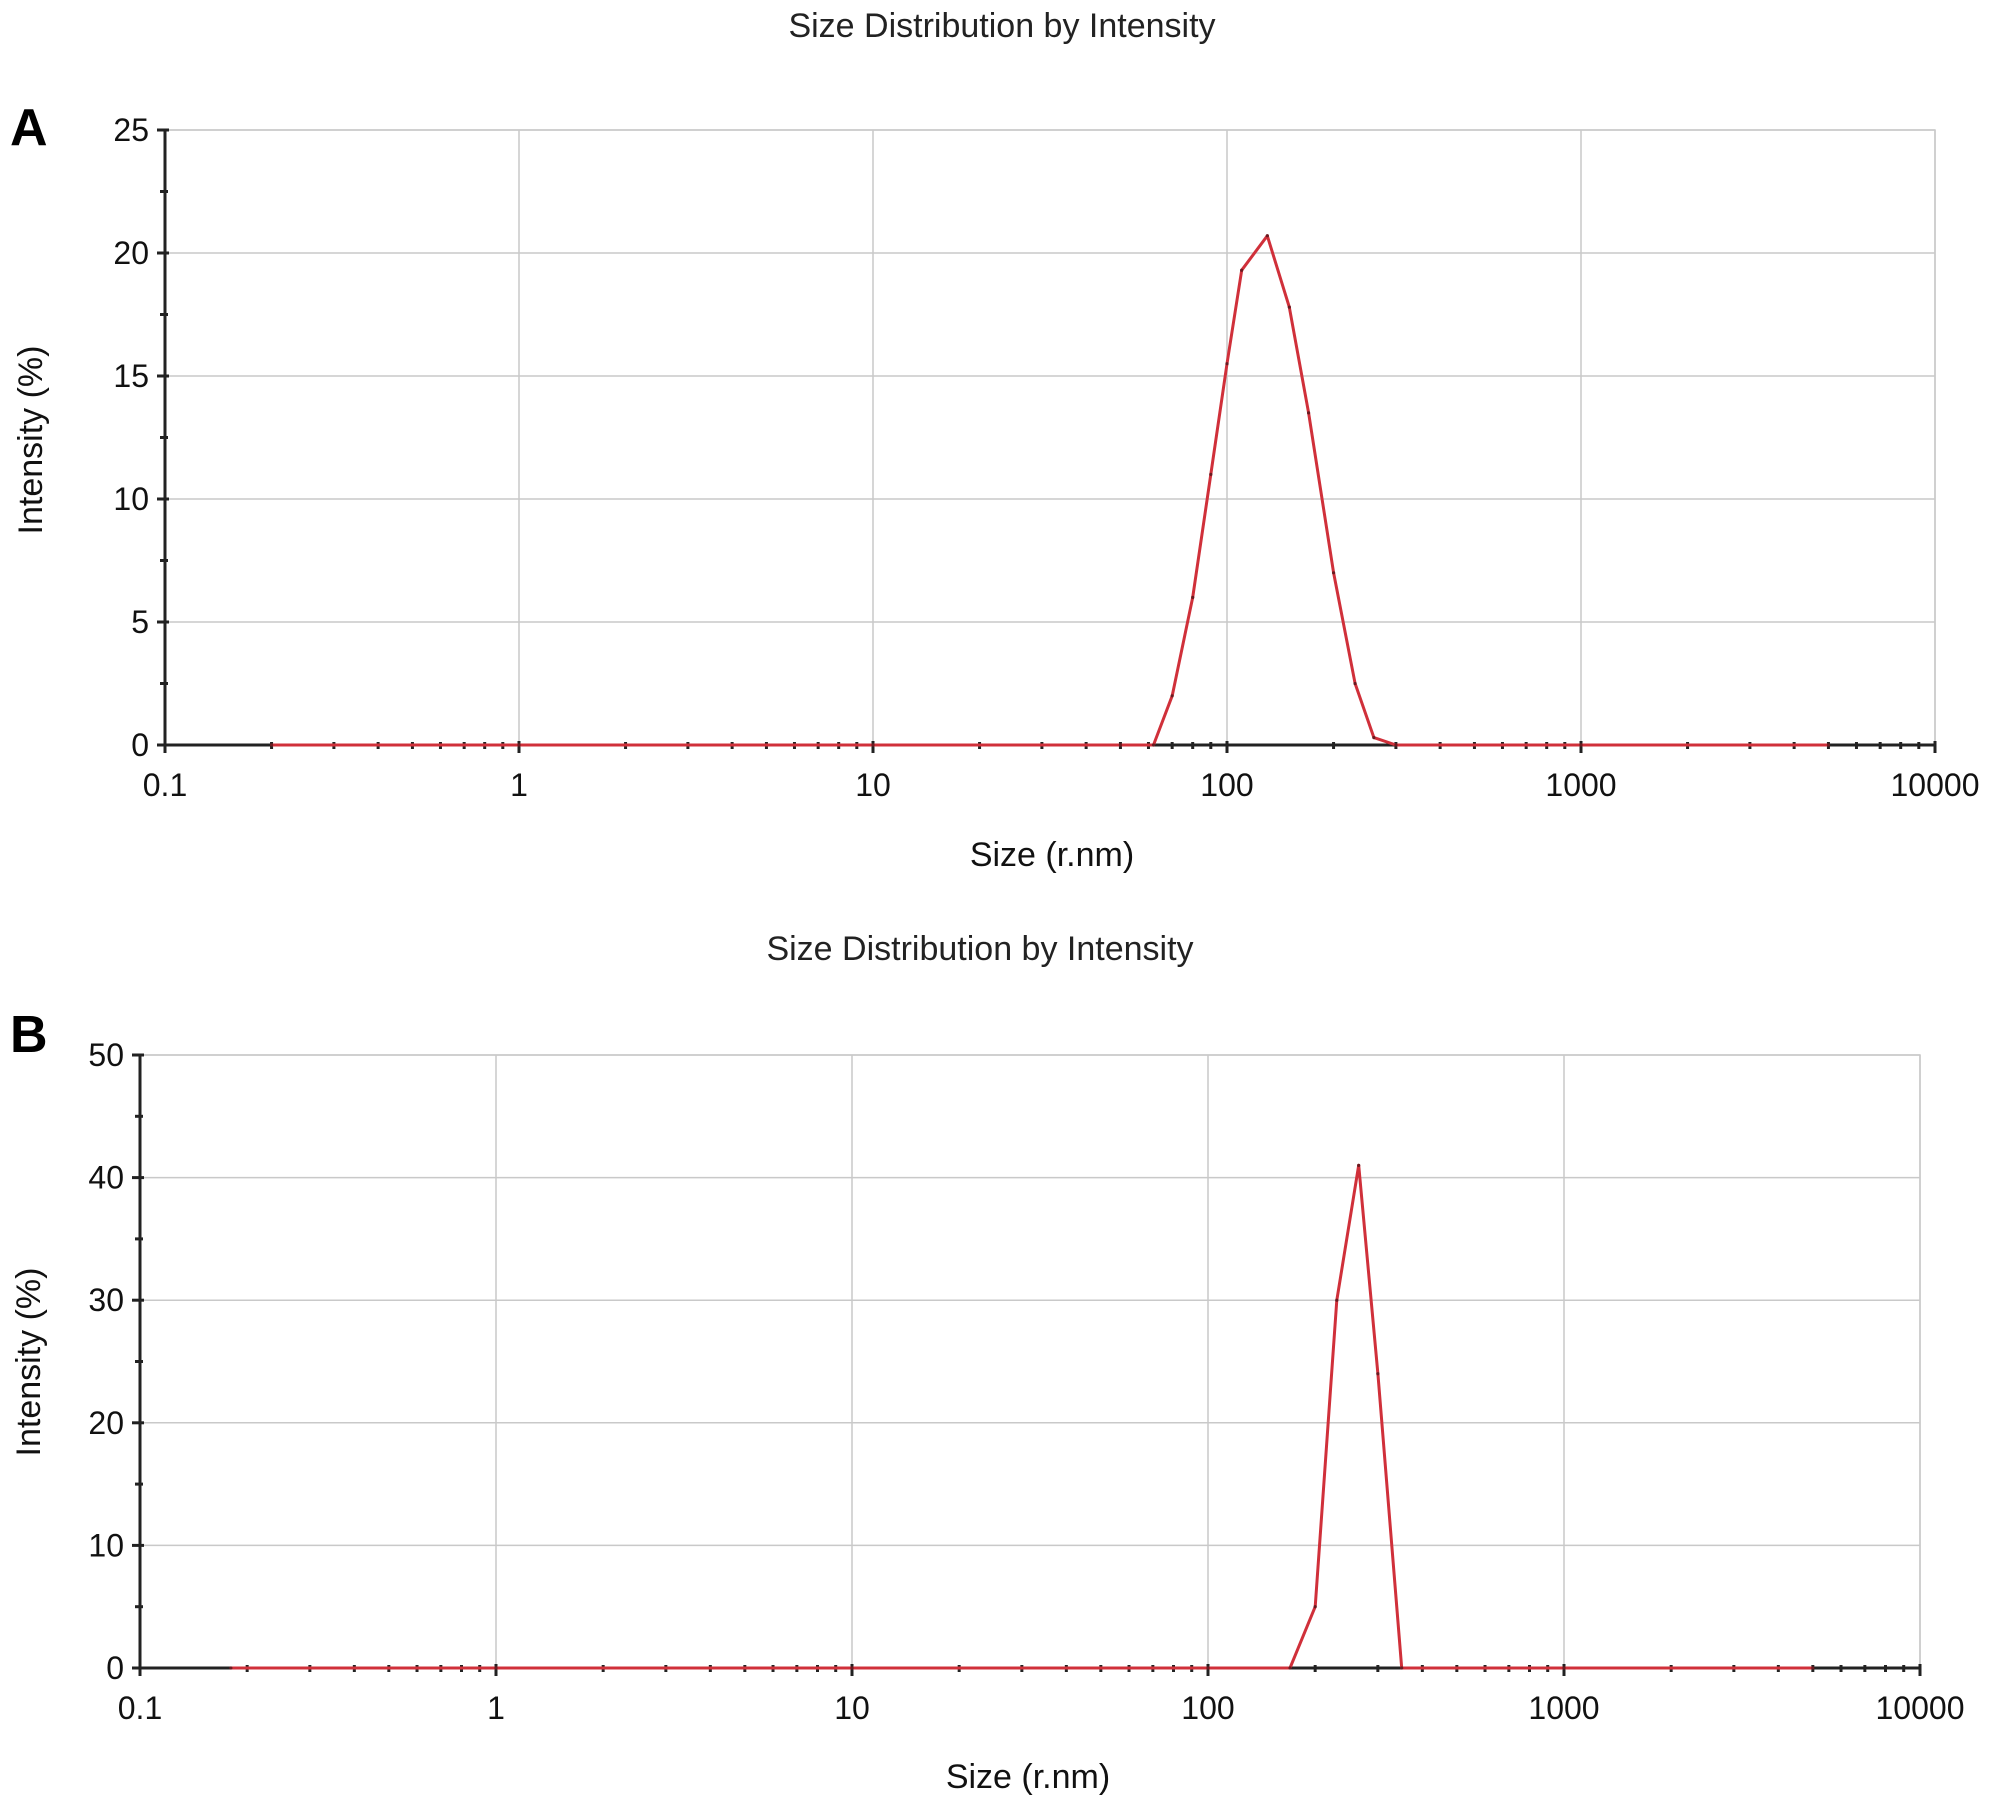  I want to click on panel-a-x-tick-label: 10, so click(873, 785).